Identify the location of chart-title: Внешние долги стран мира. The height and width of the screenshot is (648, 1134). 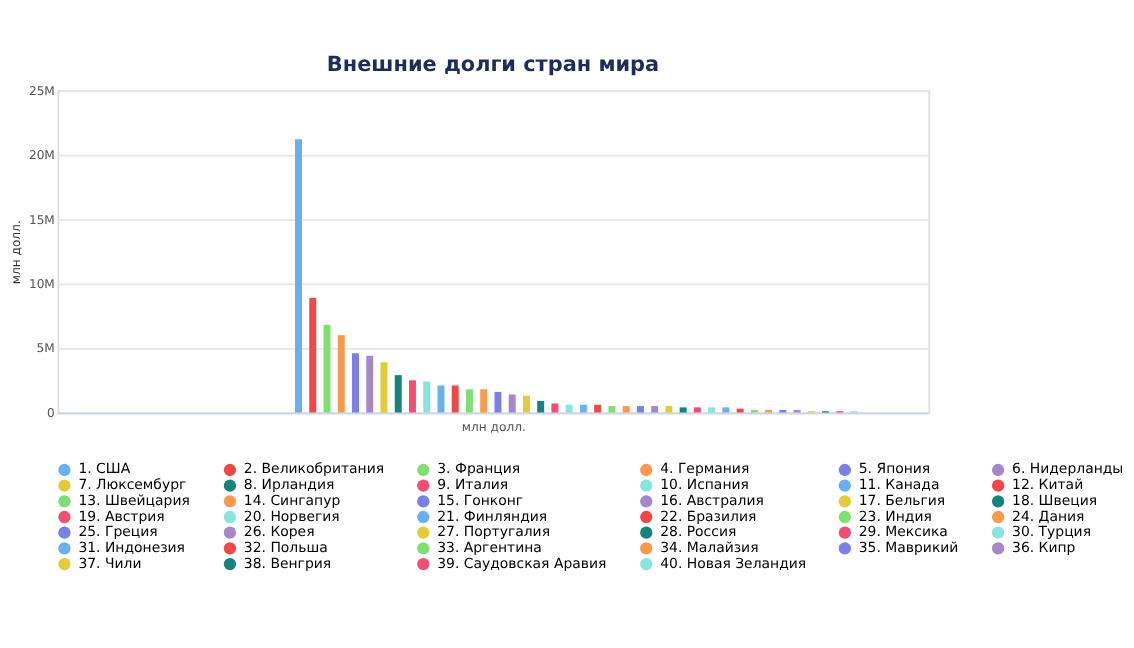
(493, 65).